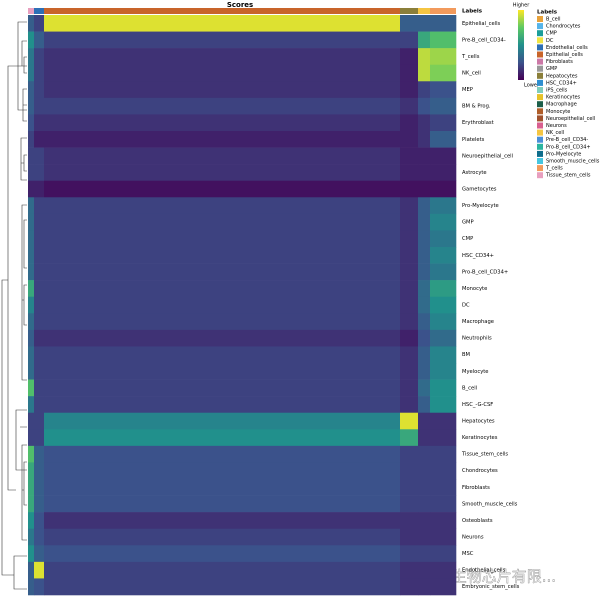 The width and height of the screenshot is (600, 604). Describe the element at coordinates (484, 571) in the screenshot. I see `row-label: Endothelial_cells` at that location.